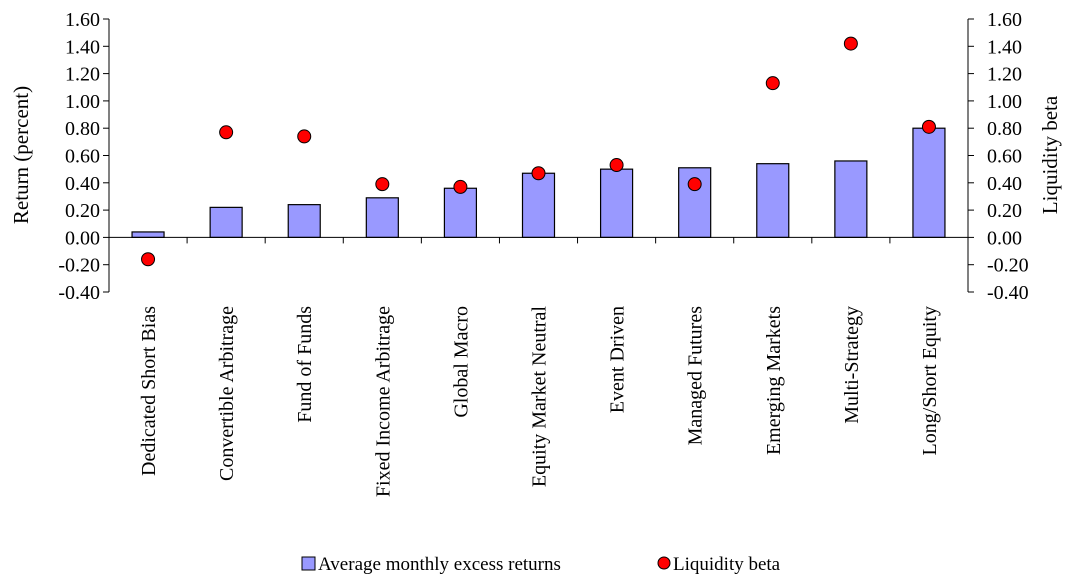  What do you see at coordinates (852, 365) in the screenshot?
I see `x-tick-label-9: Multi-Strategy` at bounding box center [852, 365].